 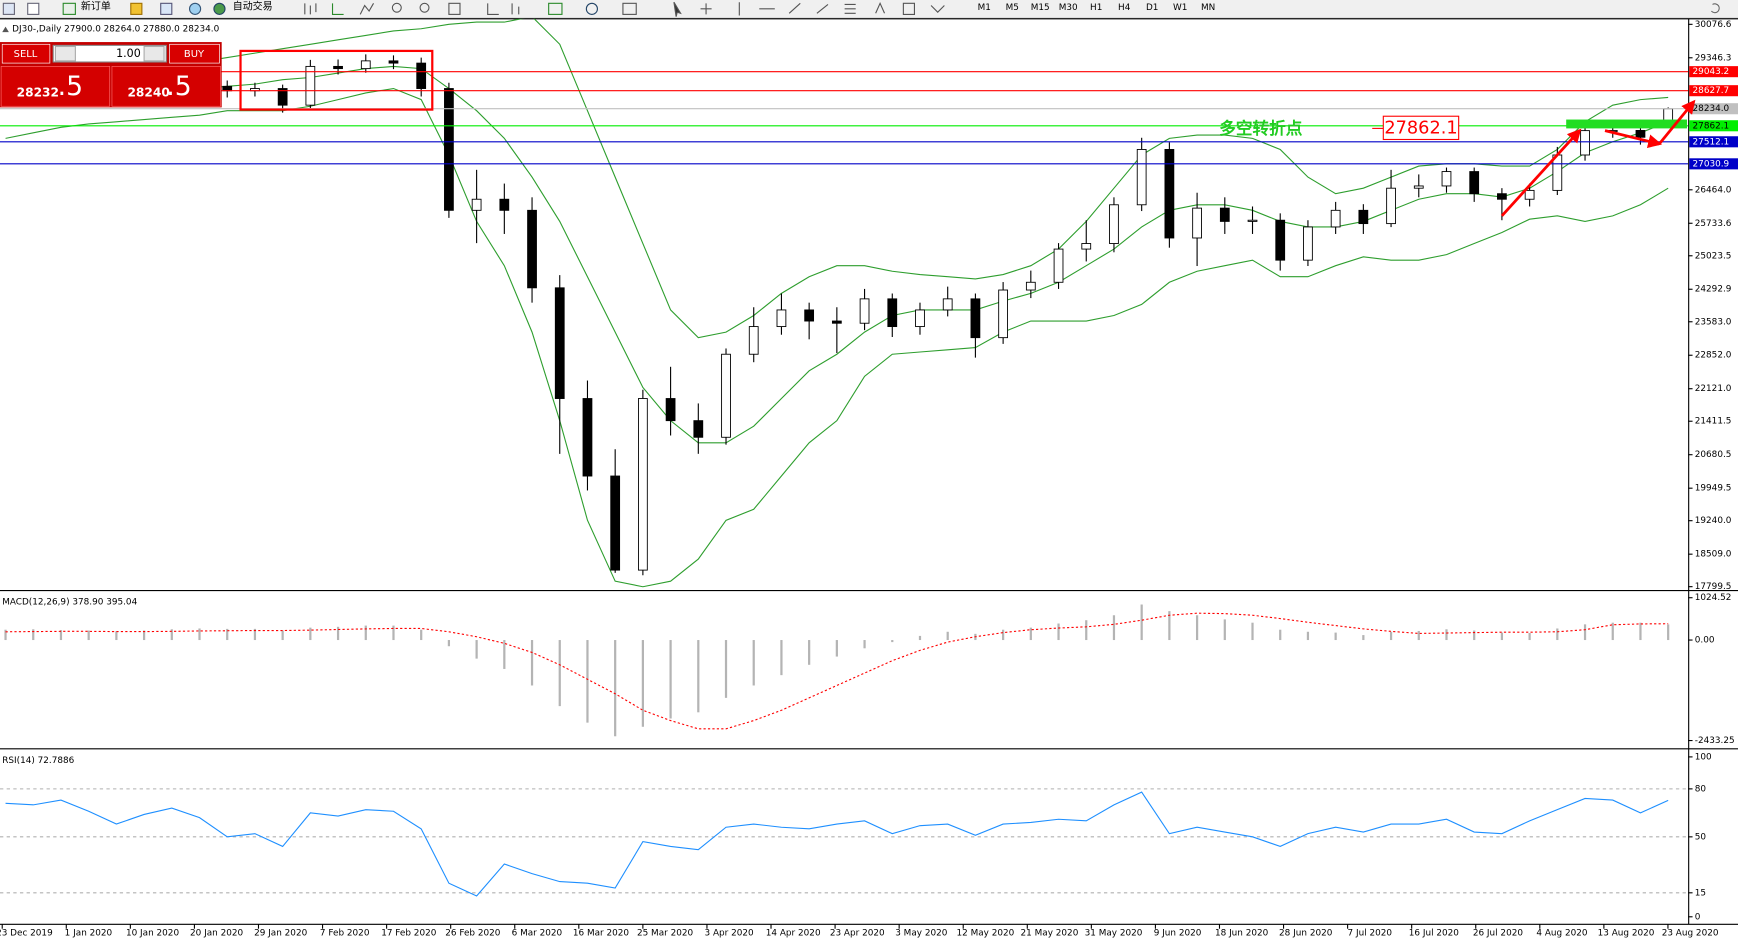 What do you see at coordinates (65, 53) in the screenshot?
I see `lot-down` at bounding box center [65, 53].